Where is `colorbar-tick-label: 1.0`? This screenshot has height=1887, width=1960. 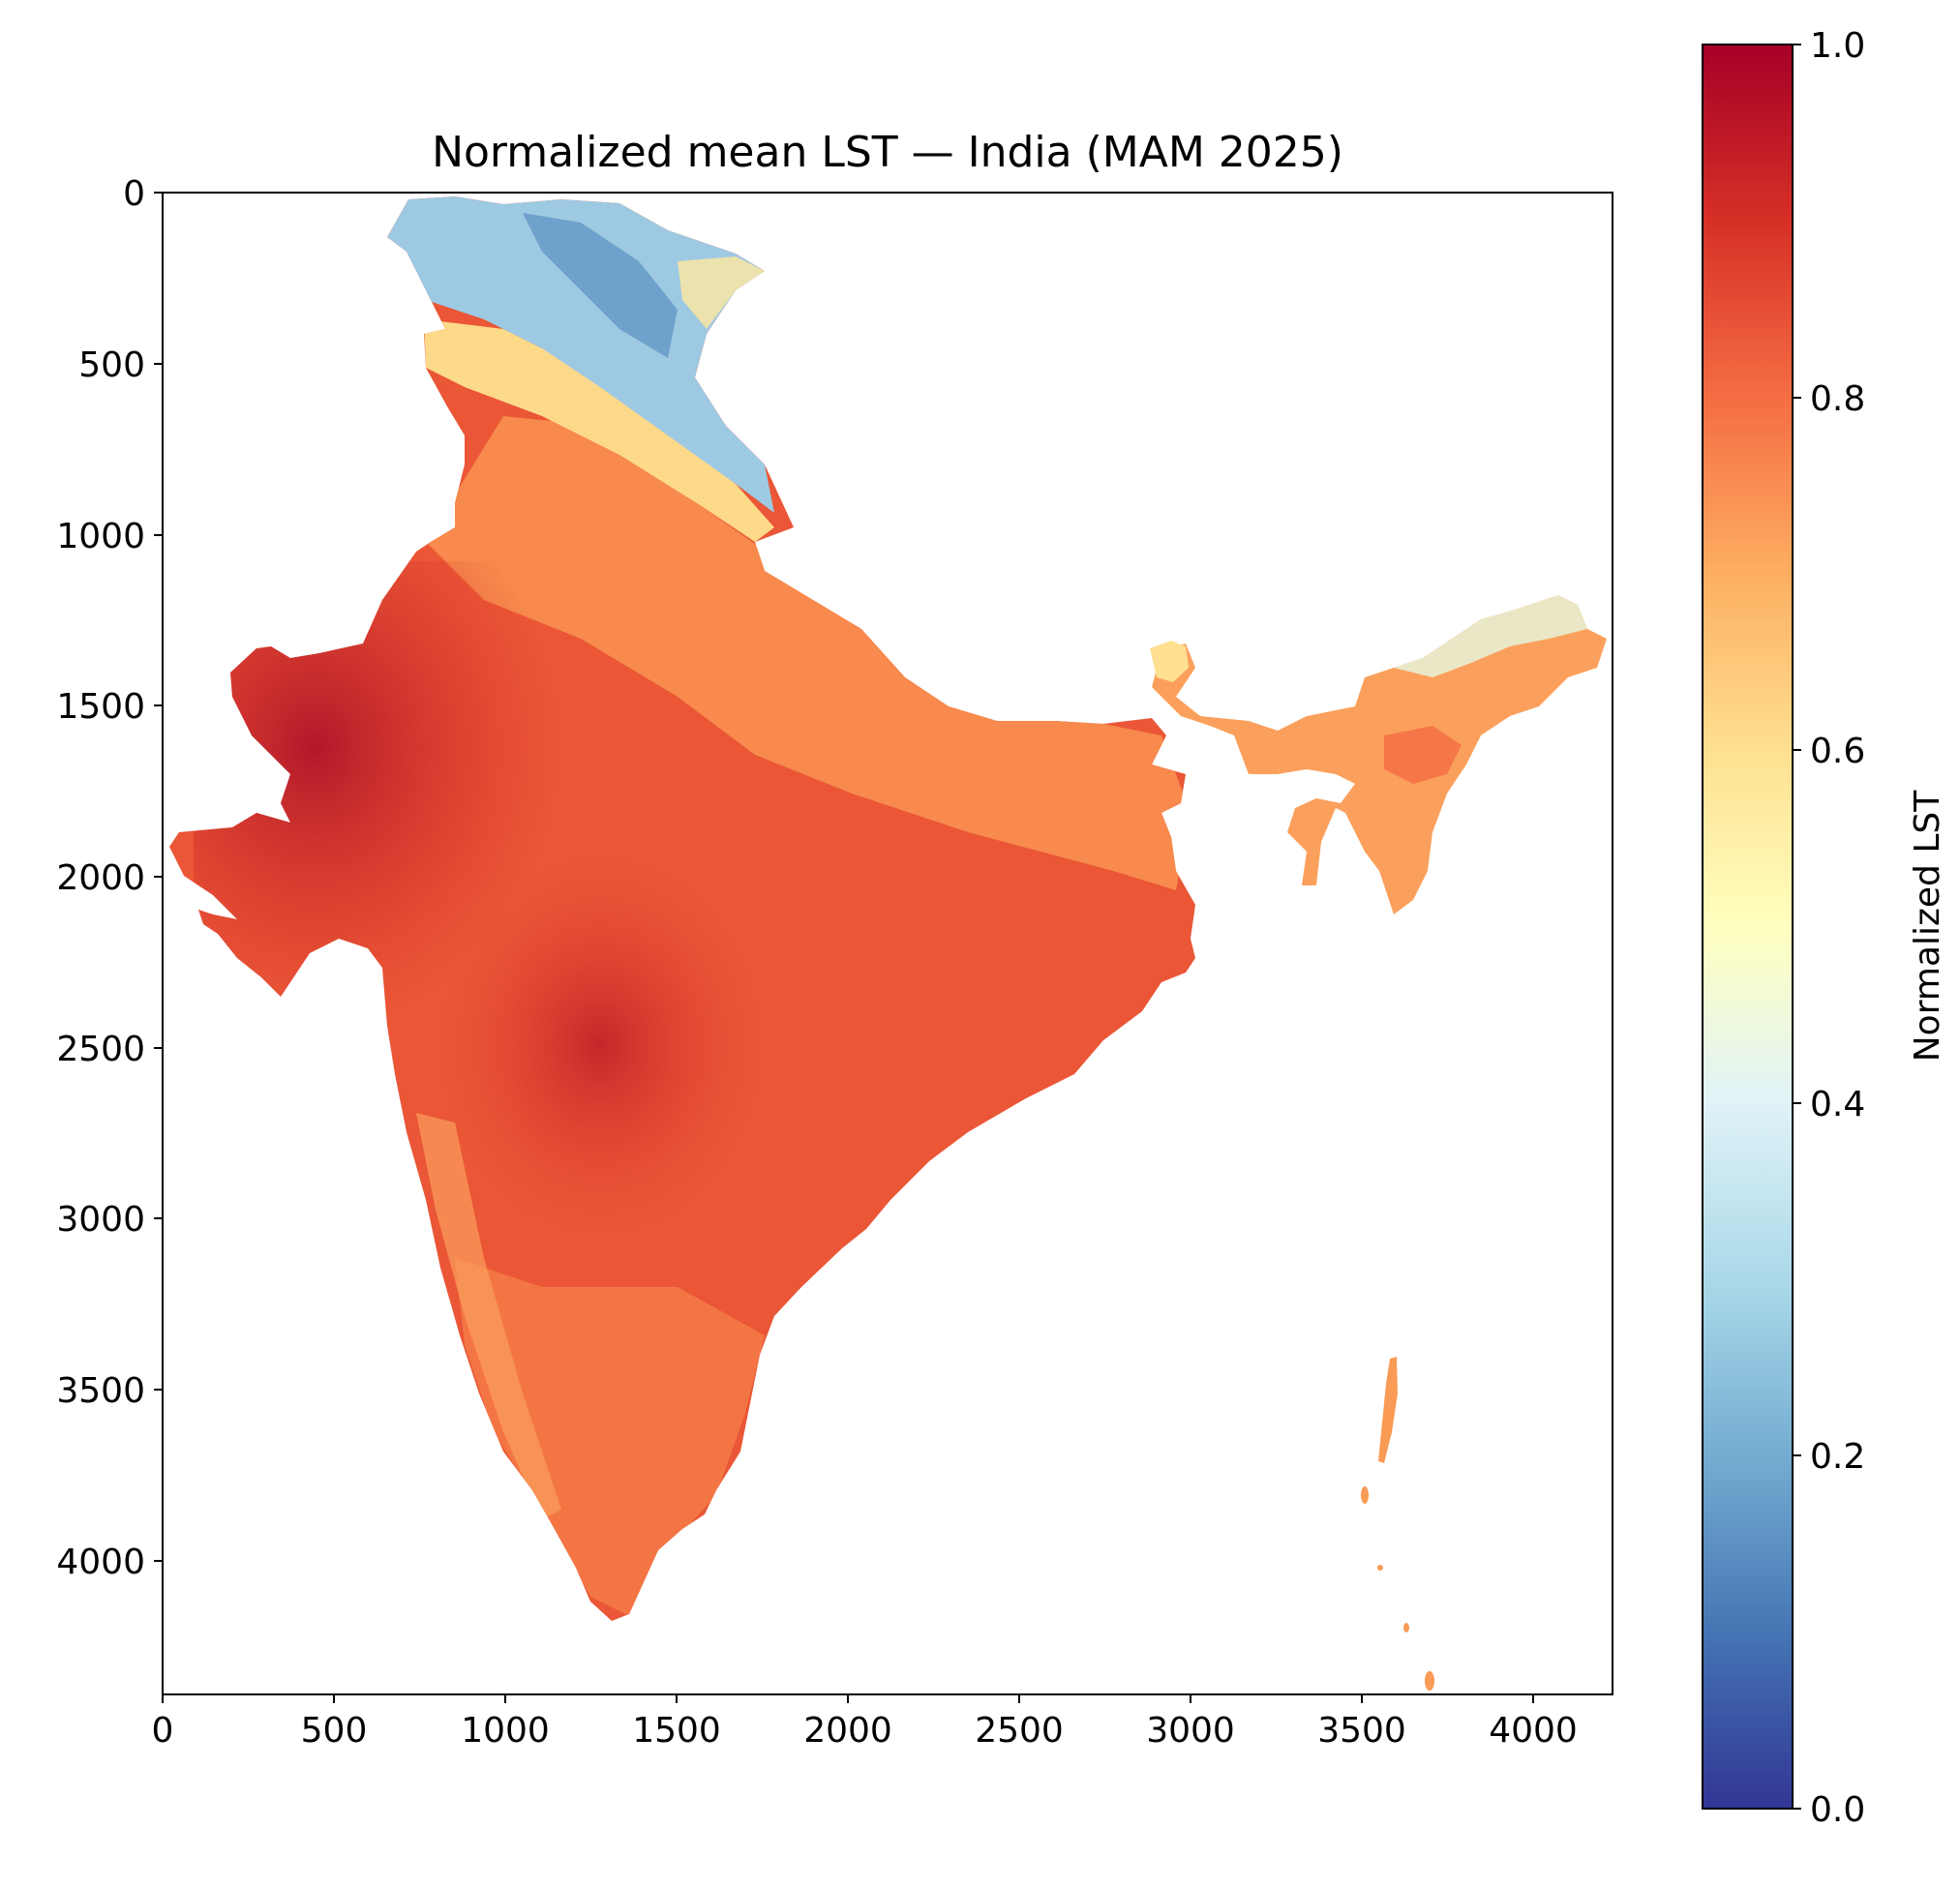 colorbar-tick-label: 1.0 is located at coordinates (1837, 46).